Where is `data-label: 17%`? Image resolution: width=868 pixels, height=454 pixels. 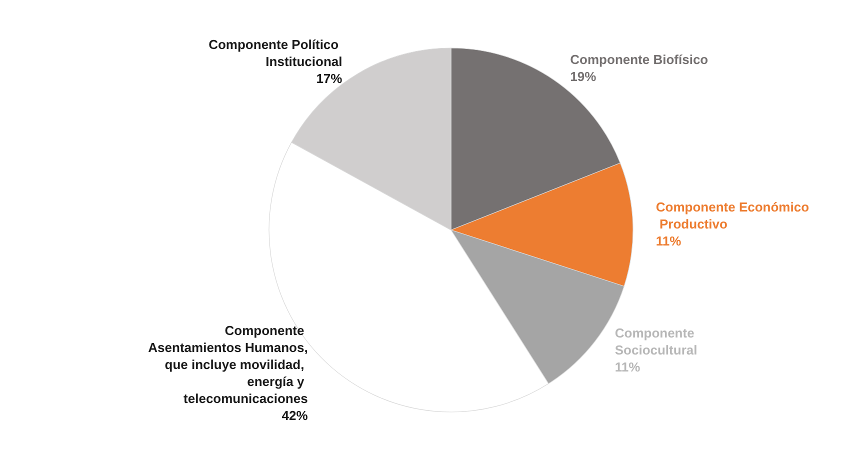 data-label: 17% is located at coordinates (329, 78).